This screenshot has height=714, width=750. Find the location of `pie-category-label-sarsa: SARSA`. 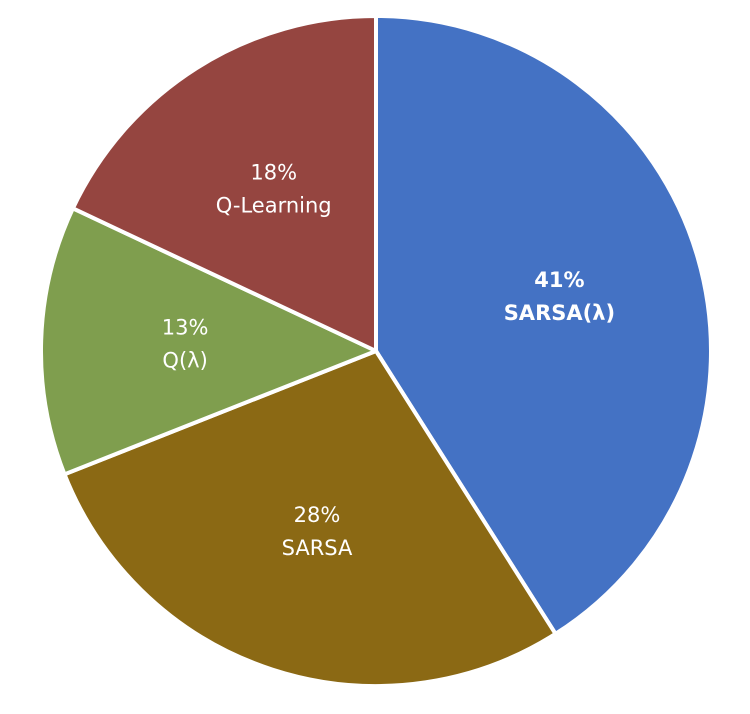

pie-category-label-sarsa: SARSA is located at coordinates (317, 548).